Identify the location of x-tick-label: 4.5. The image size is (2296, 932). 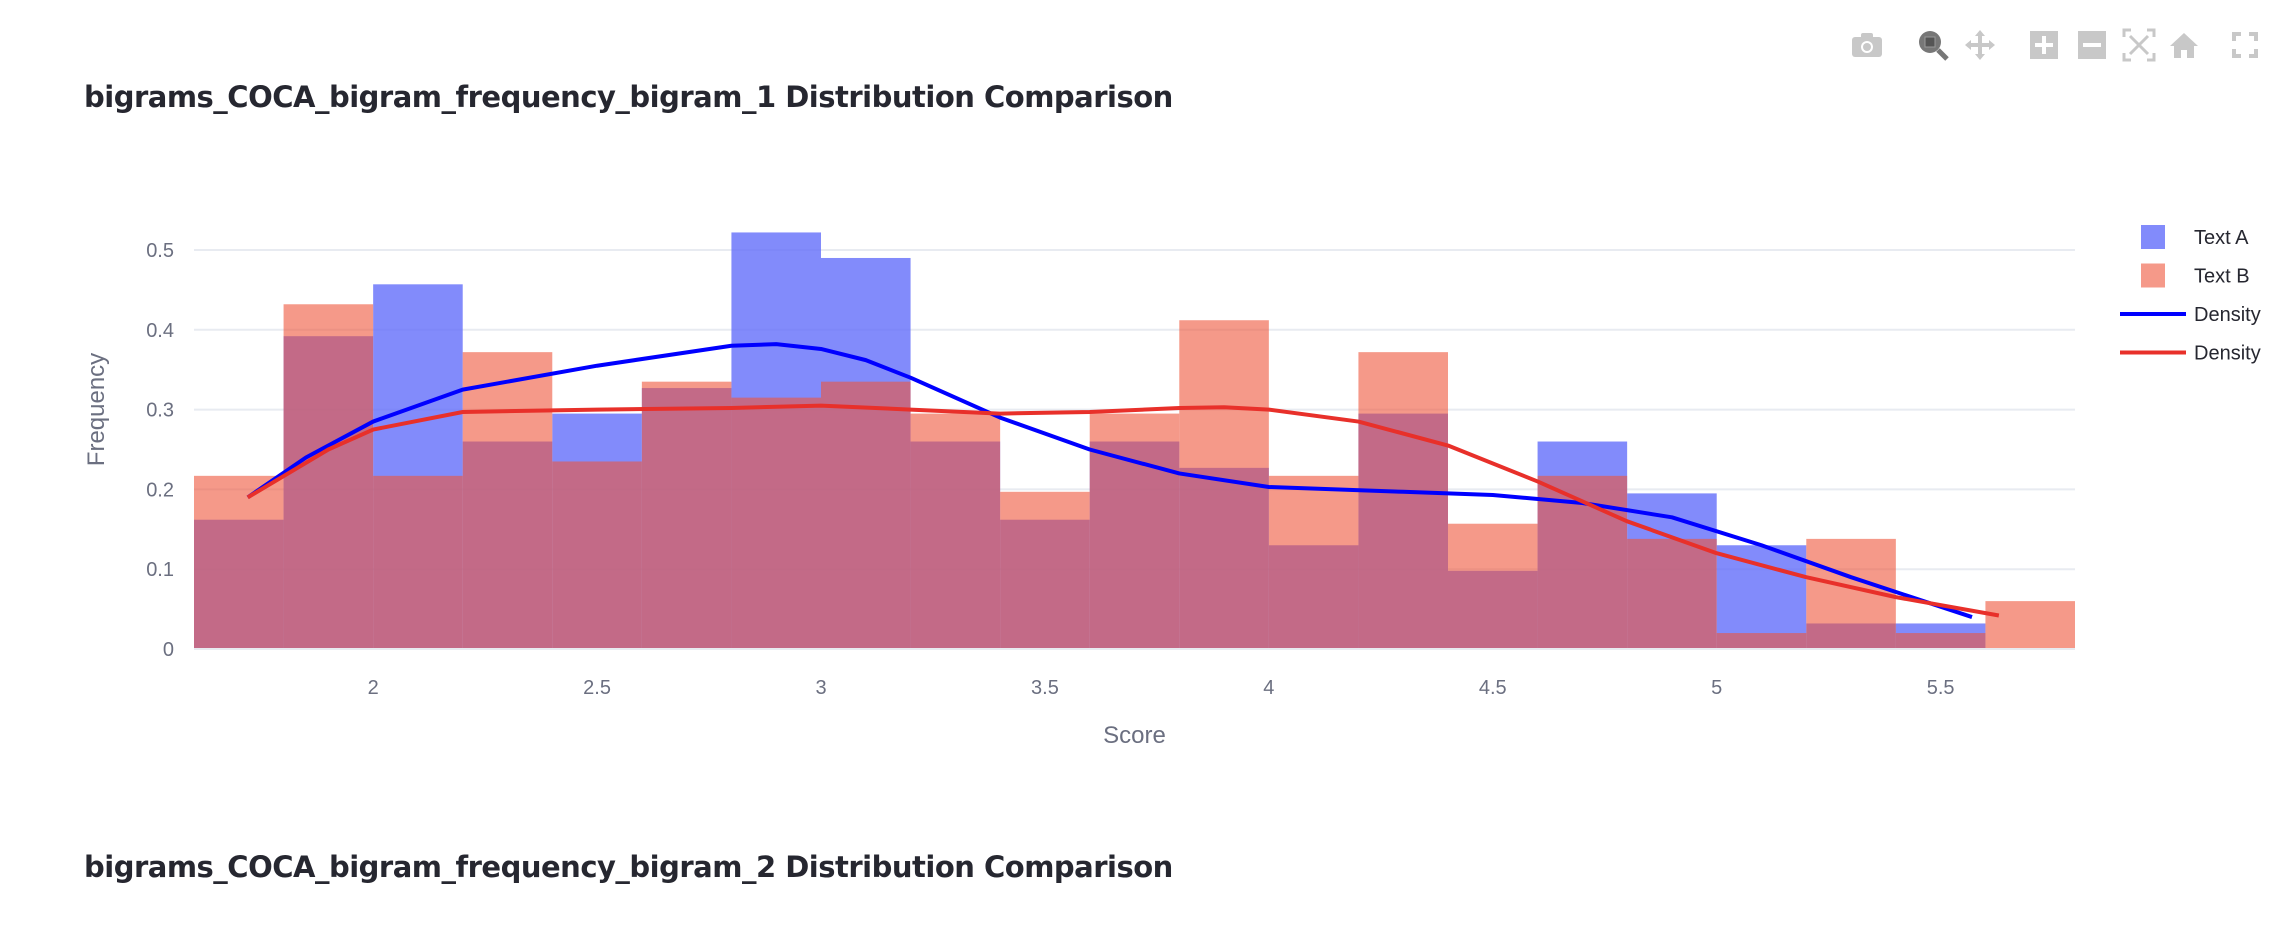
(1493, 688).